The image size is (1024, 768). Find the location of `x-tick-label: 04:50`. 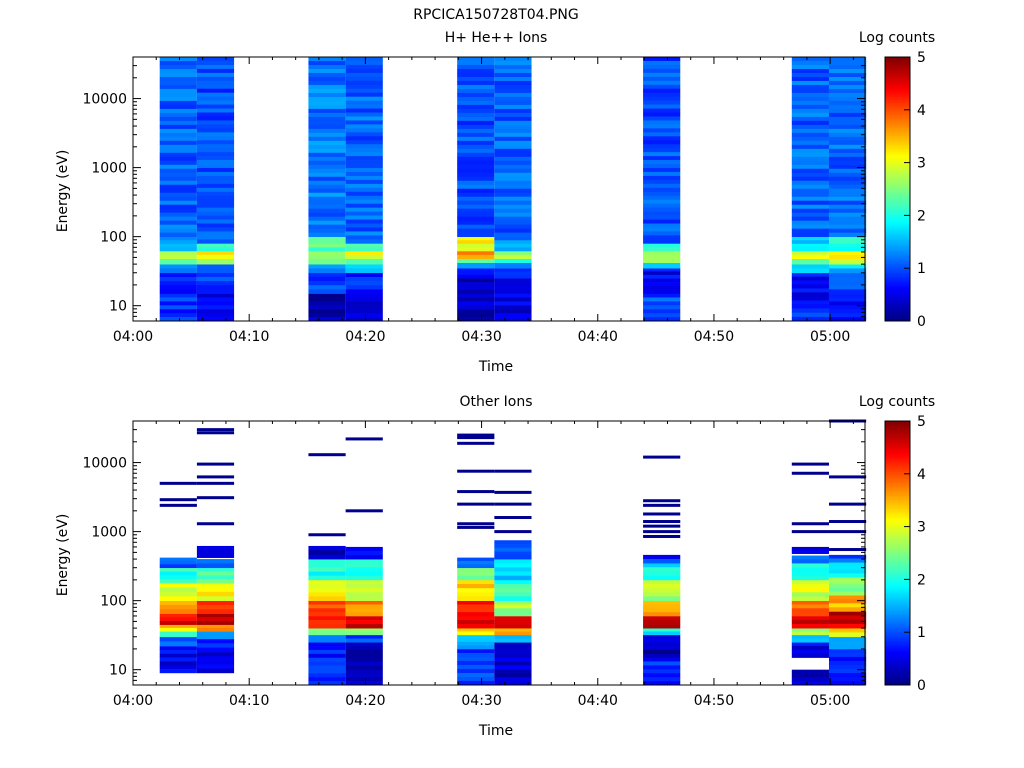

x-tick-label: 04:50 is located at coordinates (714, 337).